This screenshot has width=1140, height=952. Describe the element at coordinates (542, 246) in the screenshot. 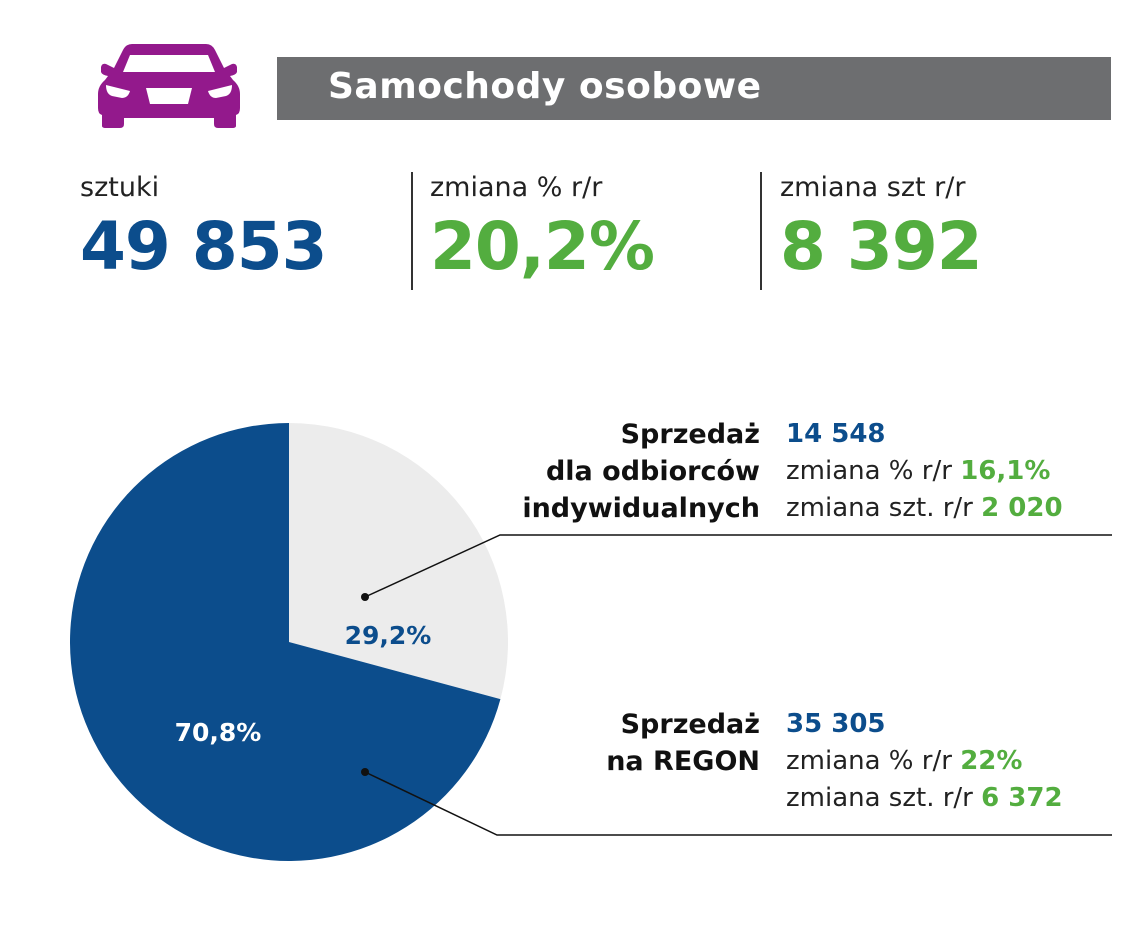

I see `stat-value-pct-change: 20,2%` at that location.